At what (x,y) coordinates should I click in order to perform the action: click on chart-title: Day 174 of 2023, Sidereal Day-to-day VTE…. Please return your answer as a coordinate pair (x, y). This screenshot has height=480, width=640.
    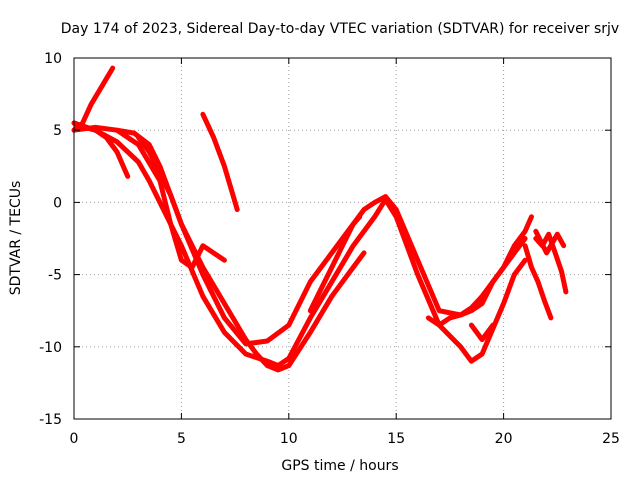
    Looking at the image, I should click on (340, 29).